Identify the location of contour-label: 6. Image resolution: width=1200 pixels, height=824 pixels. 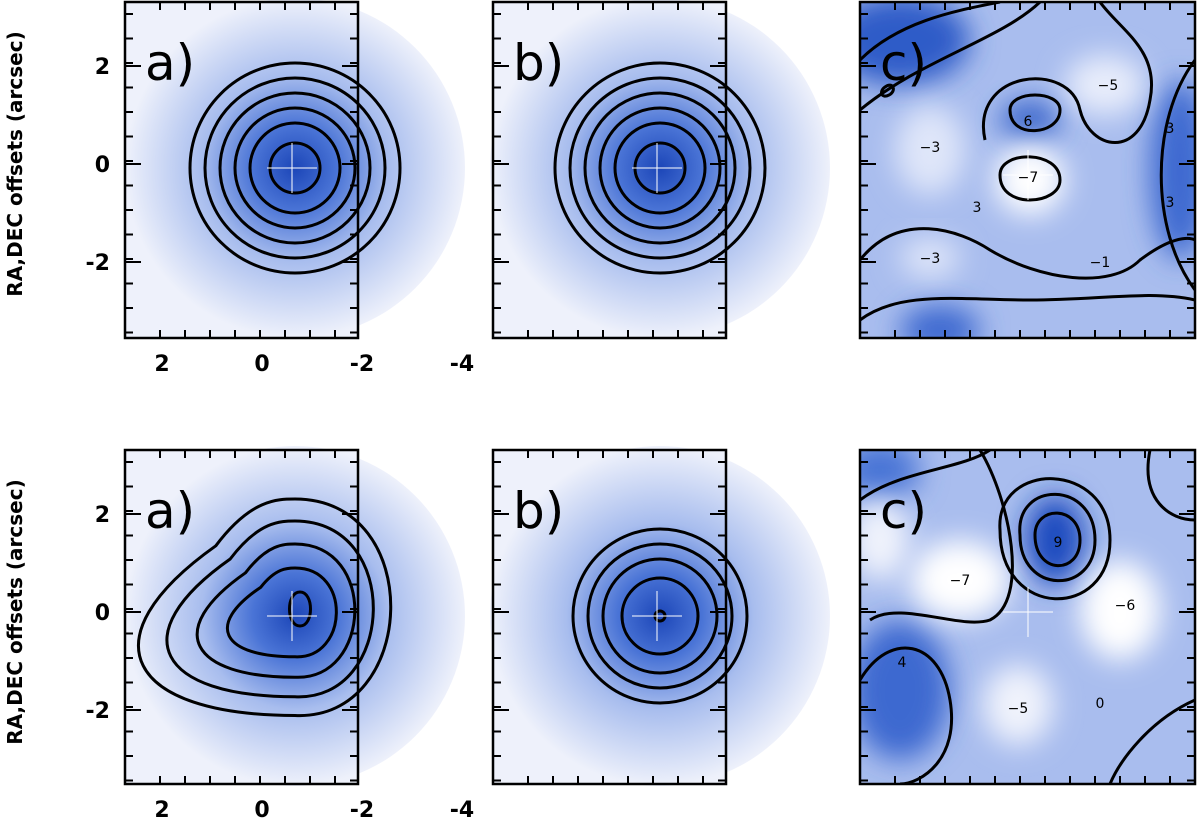
(1028, 122).